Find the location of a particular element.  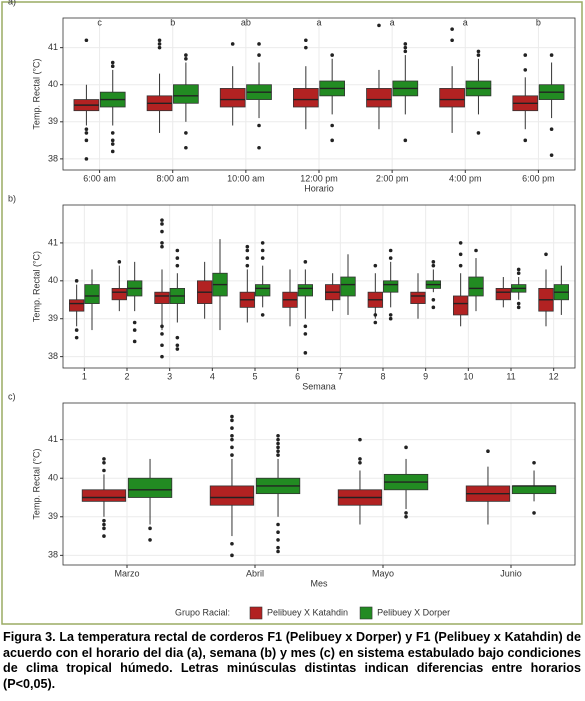

x-tick-label: 10 is located at coordinates (468, 376).